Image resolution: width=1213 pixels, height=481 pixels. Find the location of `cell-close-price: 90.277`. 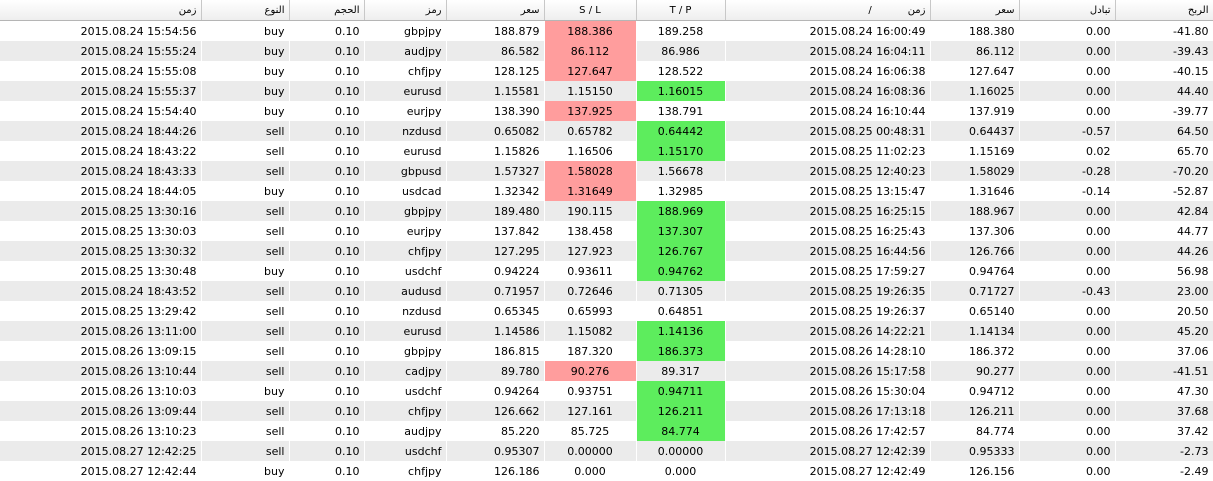

cell-close-price: 90.277 is located at coordinates (975, 371).